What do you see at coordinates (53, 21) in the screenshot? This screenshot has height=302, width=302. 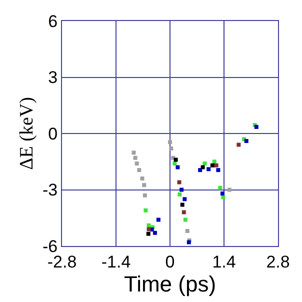 I see `y-tick-label: 6` at bounding box center [53, 21].